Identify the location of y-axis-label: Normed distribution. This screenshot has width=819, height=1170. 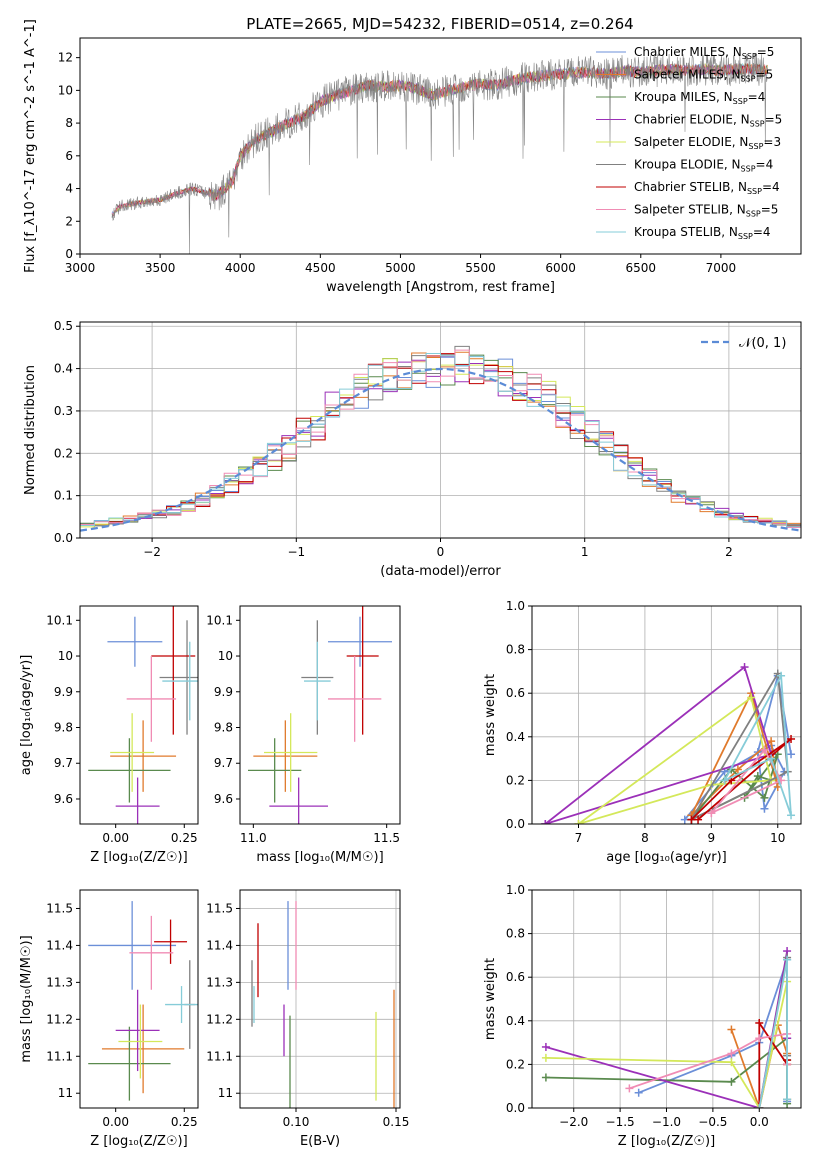
(30, 430).